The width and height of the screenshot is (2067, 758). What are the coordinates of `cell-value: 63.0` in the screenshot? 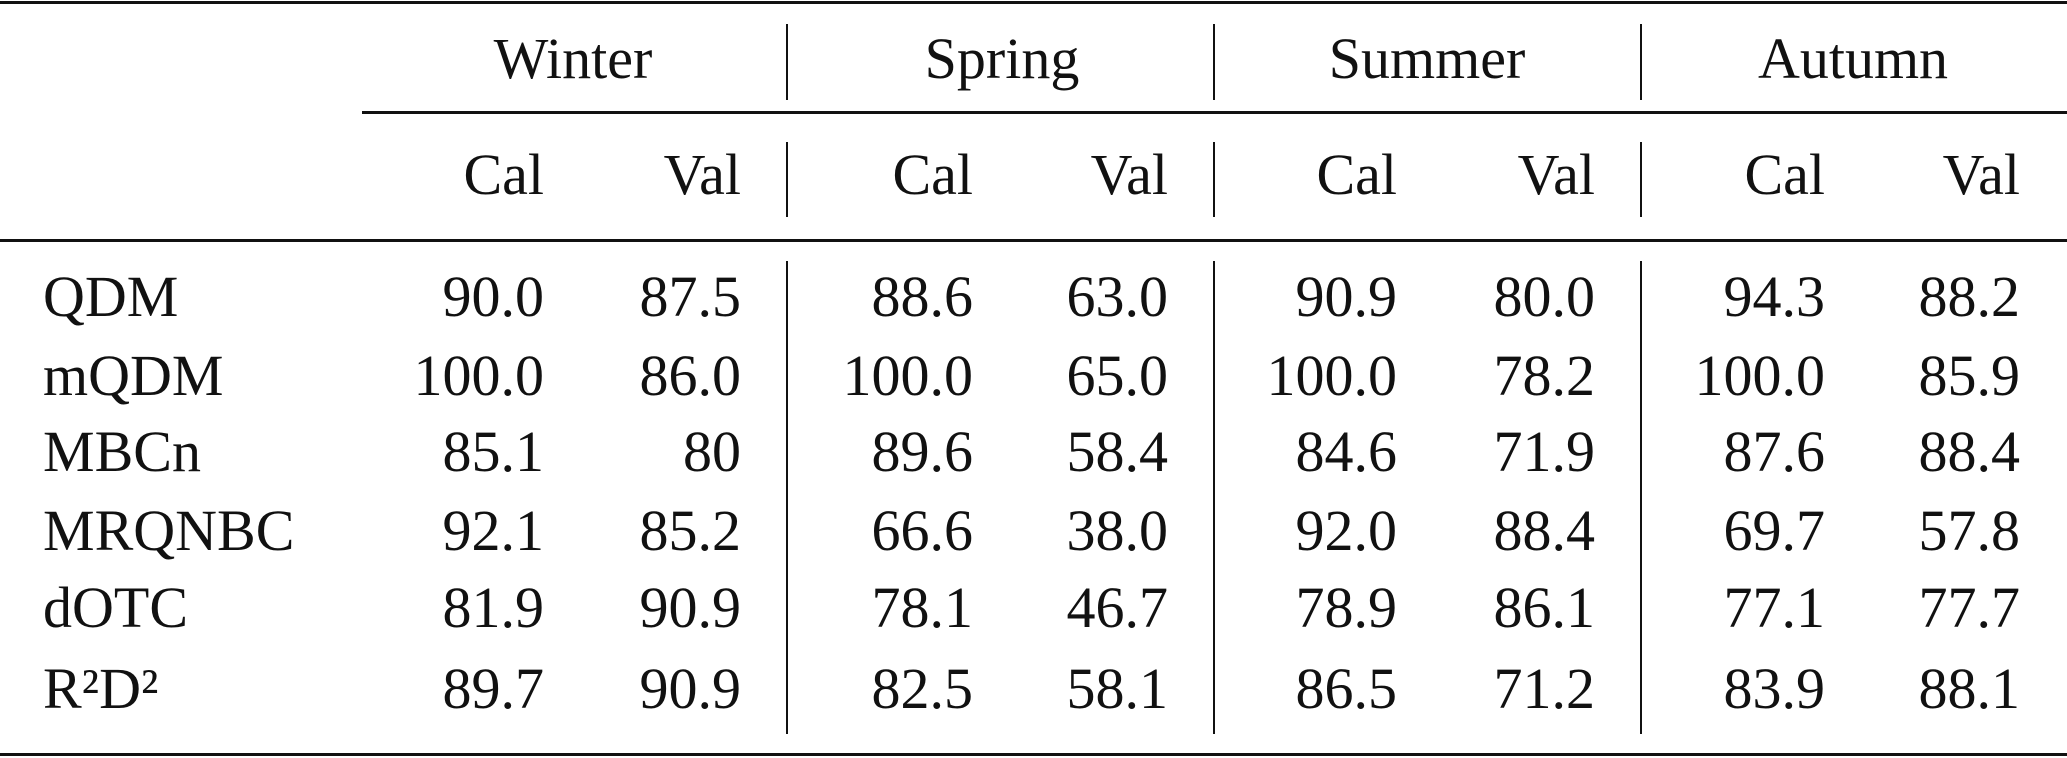 It's located at (1117, 296).